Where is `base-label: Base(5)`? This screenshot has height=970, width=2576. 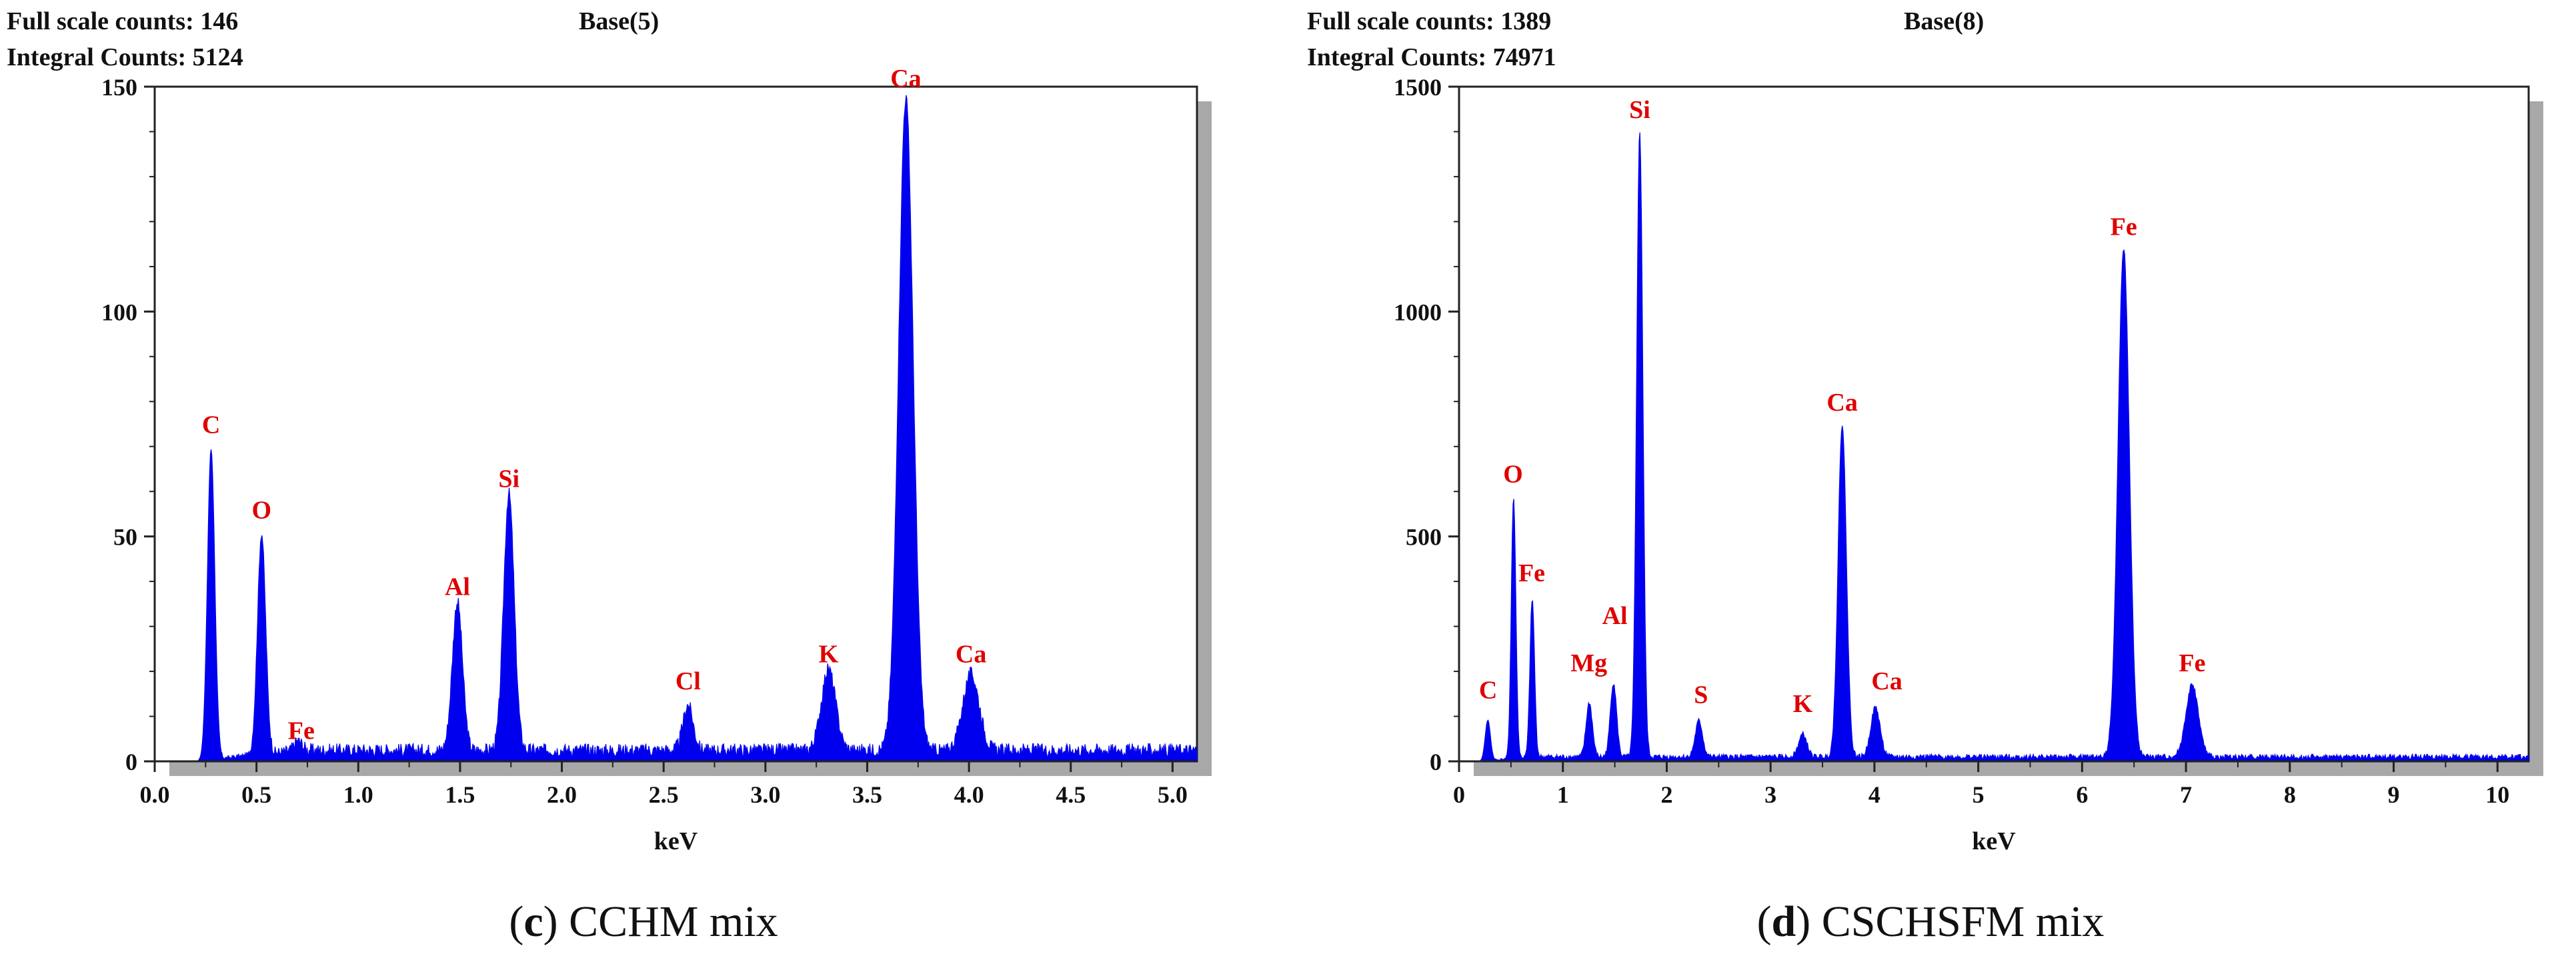
base-label: Base(5) is located at coordinates (619, 21).